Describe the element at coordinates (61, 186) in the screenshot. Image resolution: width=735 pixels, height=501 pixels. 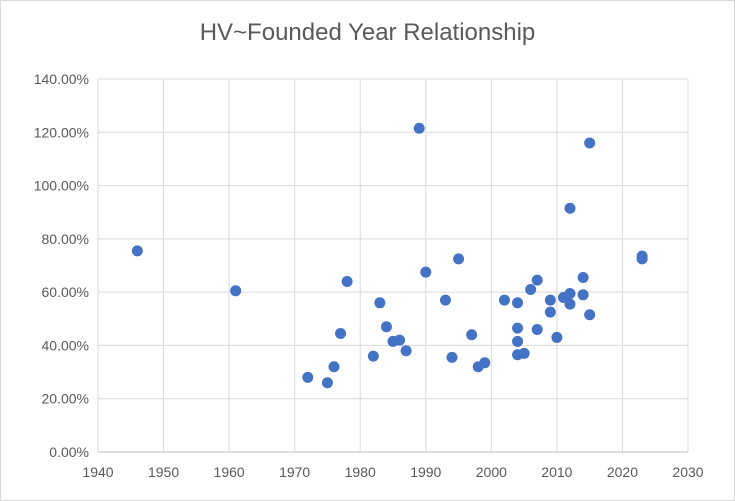
I see `y-tick-label: 100.00%` at that location.